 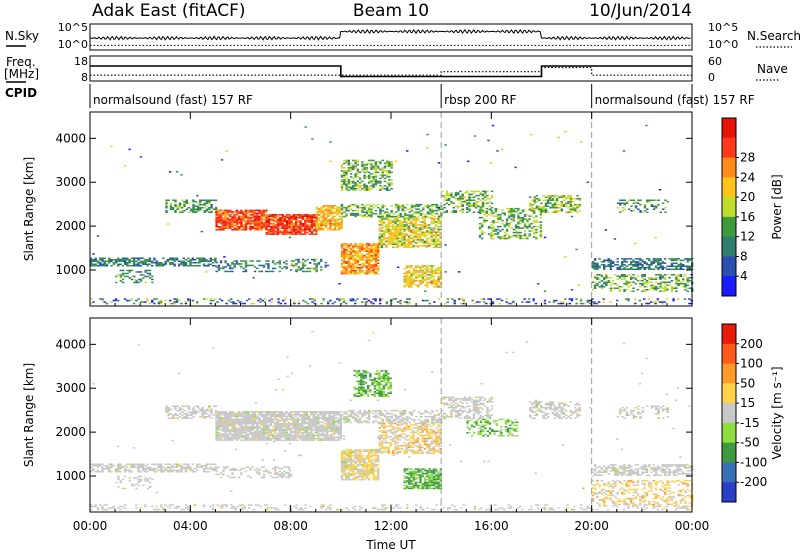 I want to click on freq-traces, so click(x=391, y=71).